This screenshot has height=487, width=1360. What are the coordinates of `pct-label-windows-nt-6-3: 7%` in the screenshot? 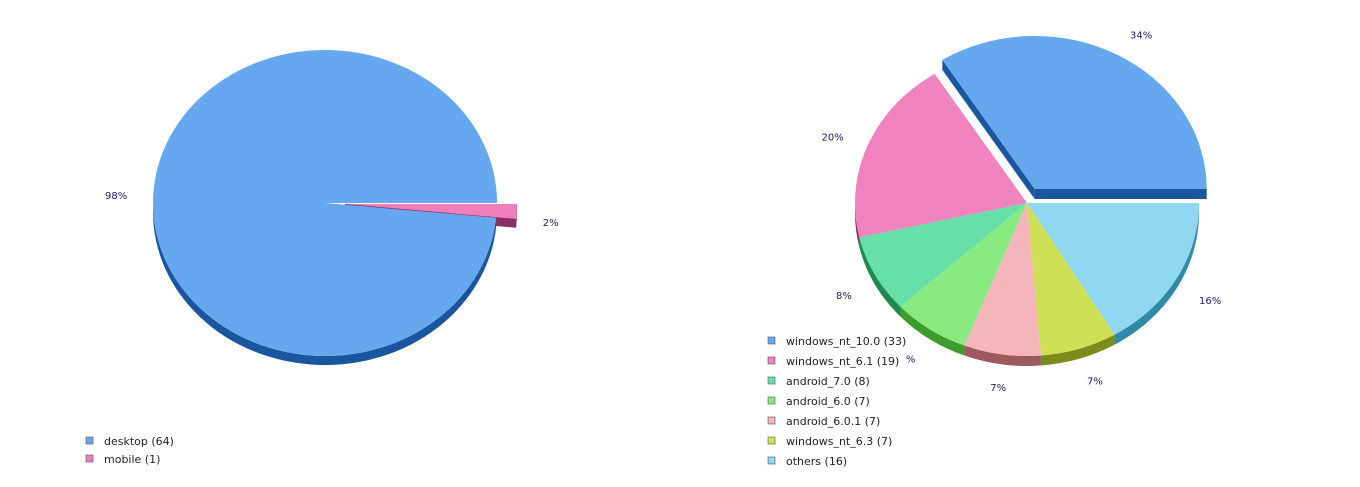 It's located at (1095, 382).